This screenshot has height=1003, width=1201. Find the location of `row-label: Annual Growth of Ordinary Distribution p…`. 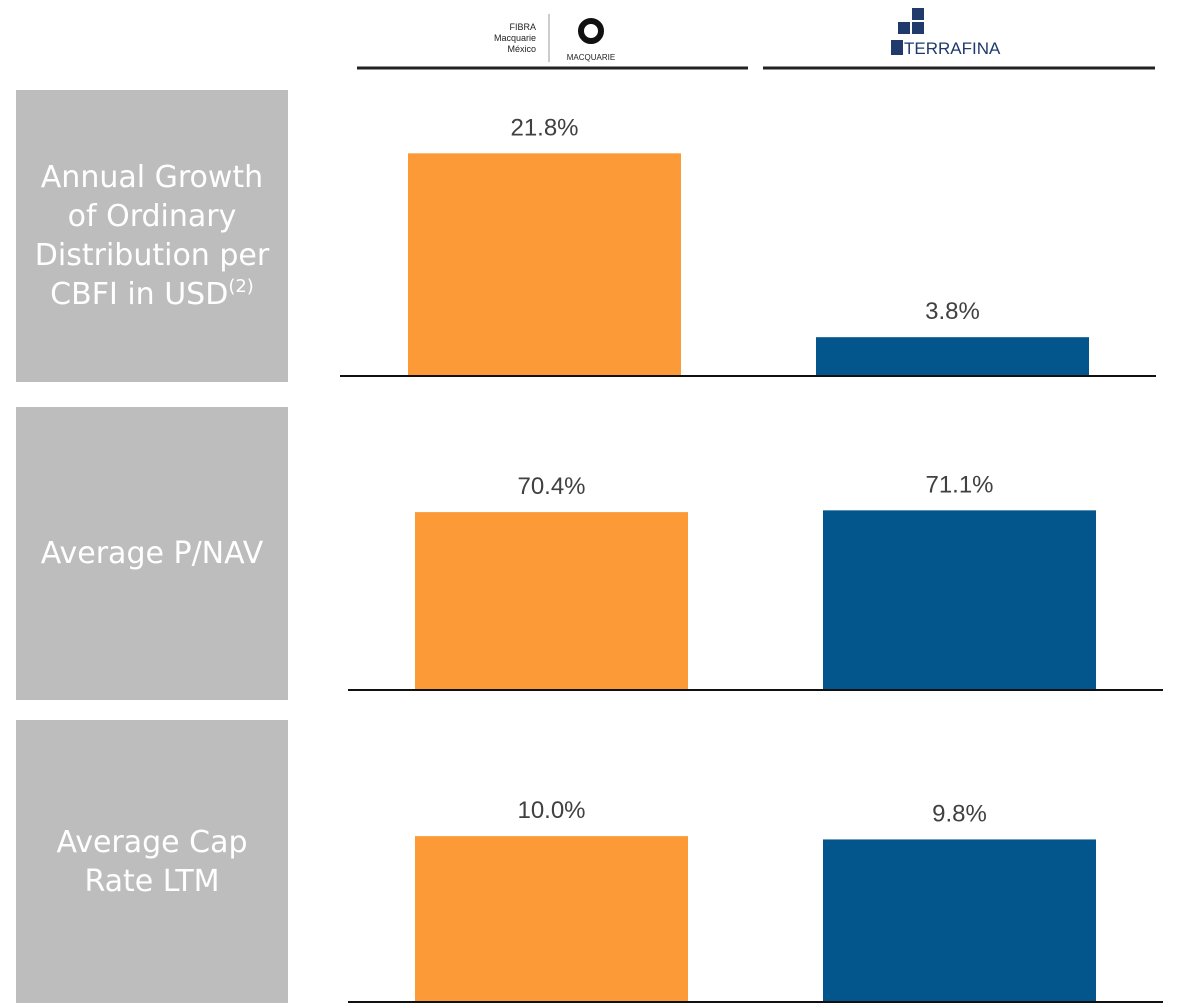

row-label: Annual Growth of Ordinary Distribution p… is located at coordinates (152, 236).